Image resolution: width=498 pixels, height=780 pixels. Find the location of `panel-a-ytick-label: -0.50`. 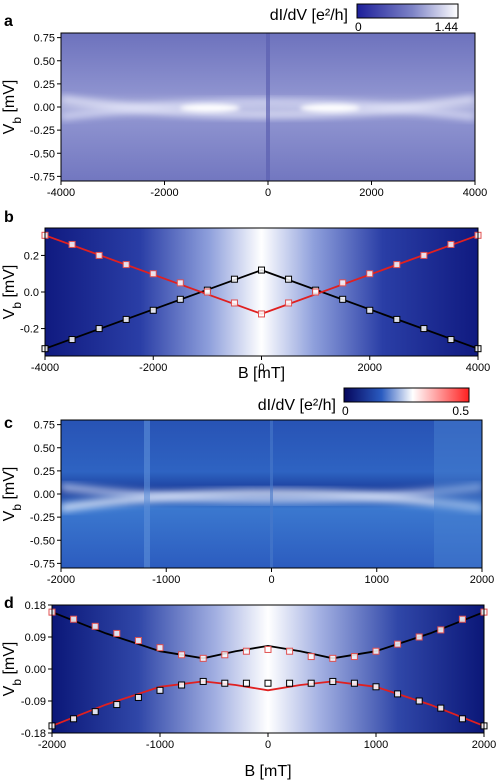

panel-a-ytick-label: -0.50 is located at coordinates (42, 154).